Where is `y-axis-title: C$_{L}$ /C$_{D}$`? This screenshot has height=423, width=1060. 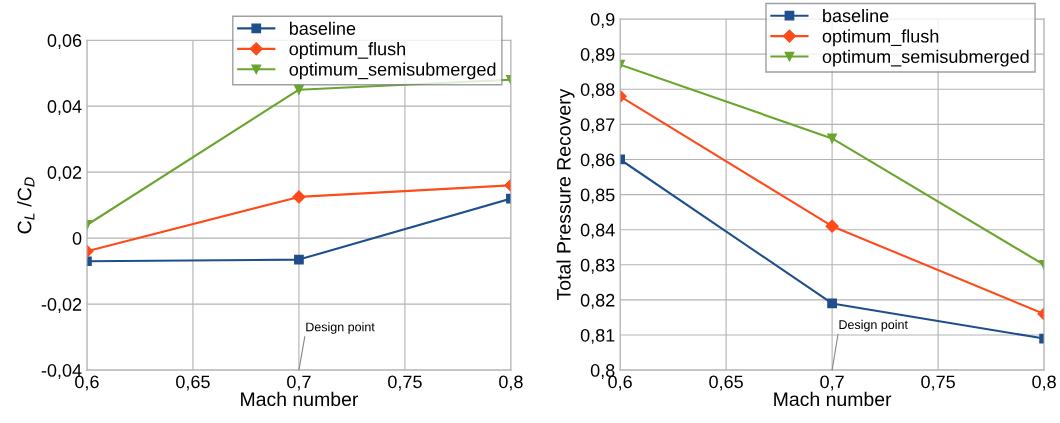
y-axis-title: C$_{L}$ /C$_{D}$ is located at coordinates (26, 205).